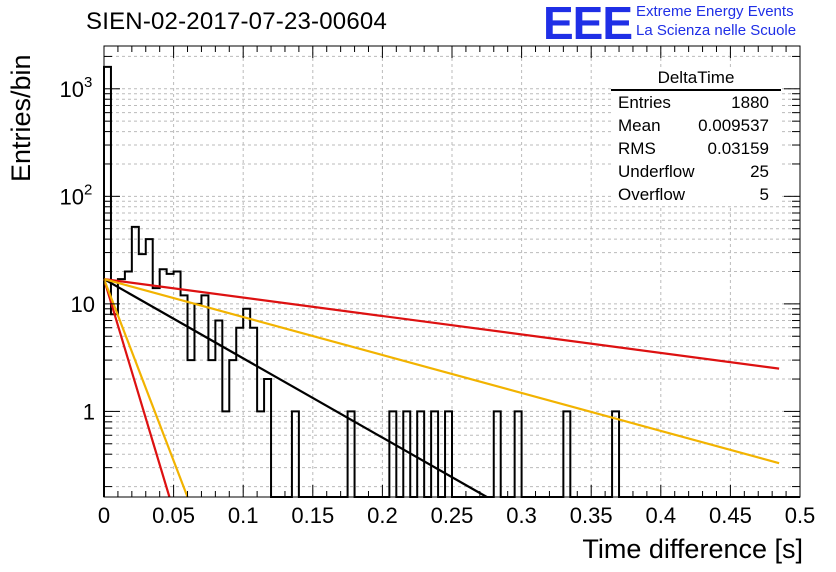  I want to click on x-tick-label: 0.15, so click(312, 515).